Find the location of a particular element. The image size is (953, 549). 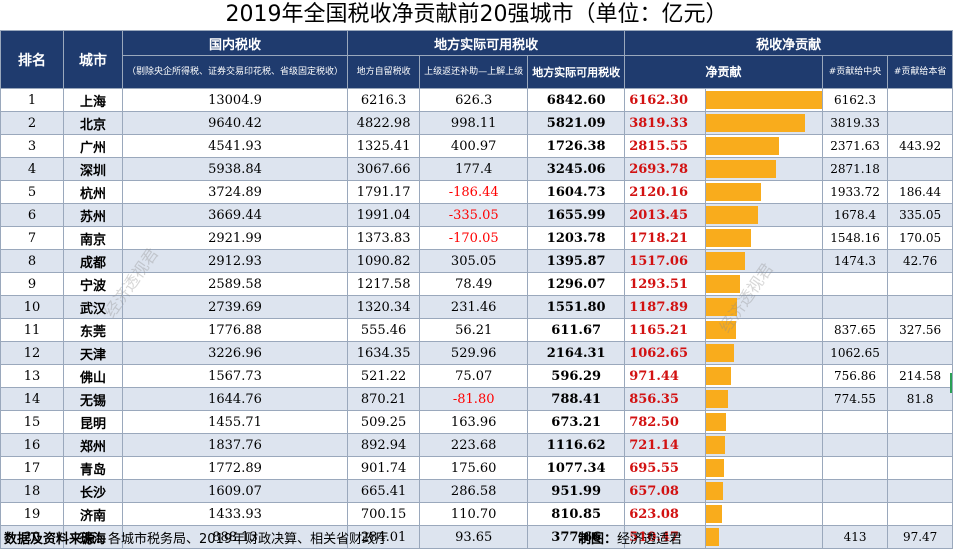

retained-tax-cell: 521.22 is located at coordinates (383, 376).